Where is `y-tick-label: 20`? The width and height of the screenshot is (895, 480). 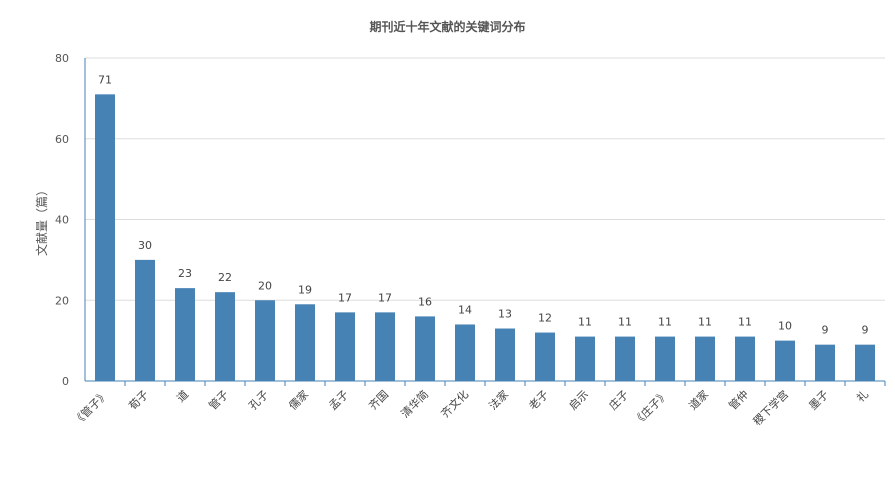 y-tick-label: 20 is located at coordinates (62, 300).